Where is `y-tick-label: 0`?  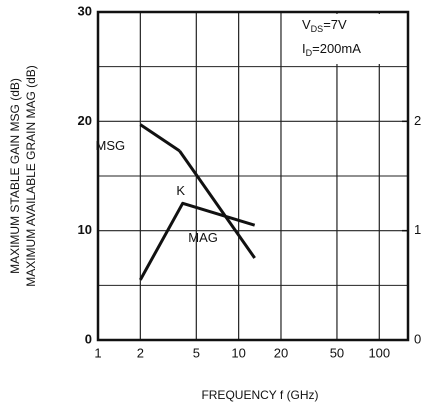
y-tick-label: 0 is located at coordinates (88, 338).